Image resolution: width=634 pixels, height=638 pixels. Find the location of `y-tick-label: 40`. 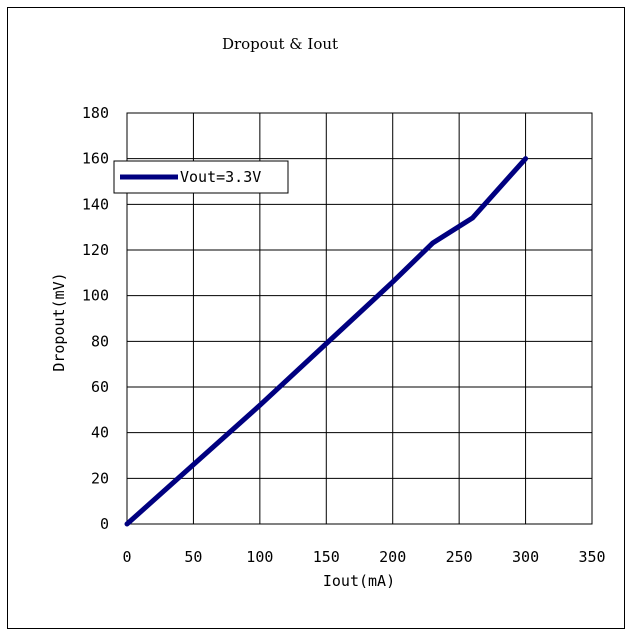

y-tick-label: 40 is located at coordinates (100, 433).